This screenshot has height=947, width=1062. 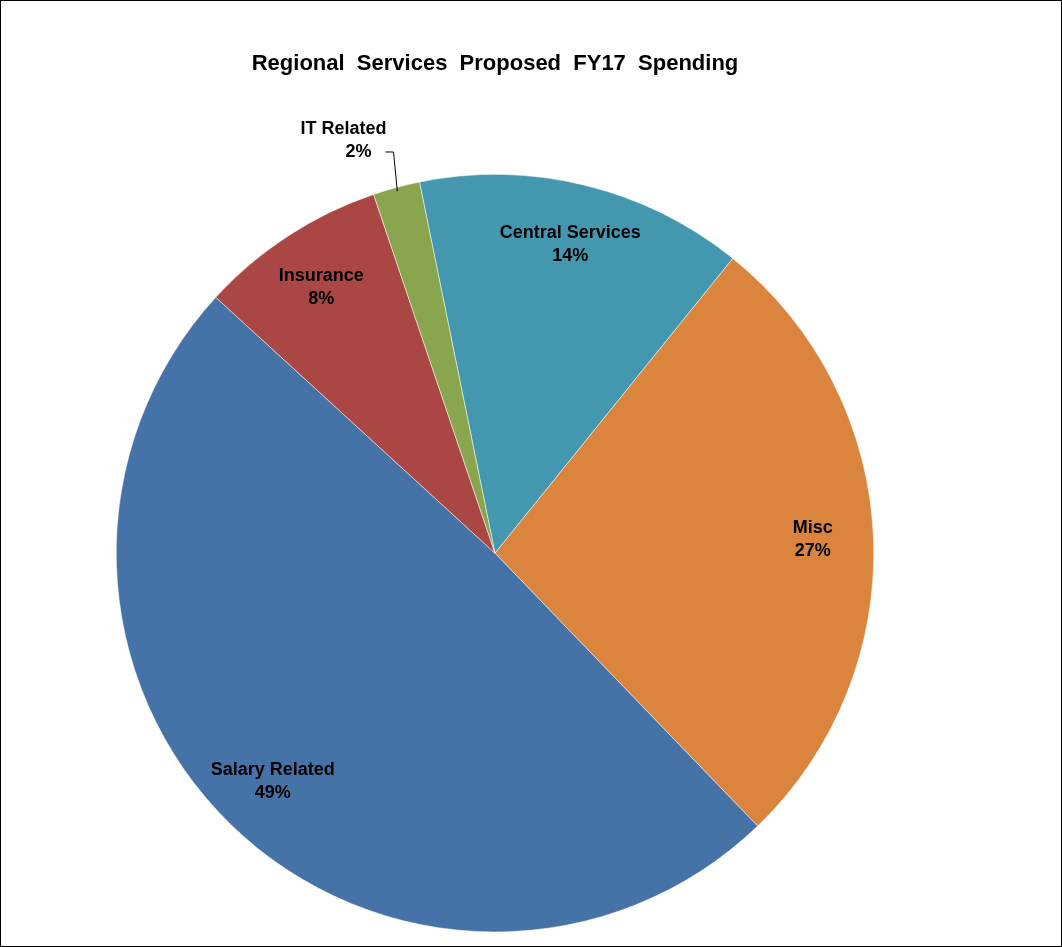 I want to click on slice-label: Insurance, so click(x=321, y=274).